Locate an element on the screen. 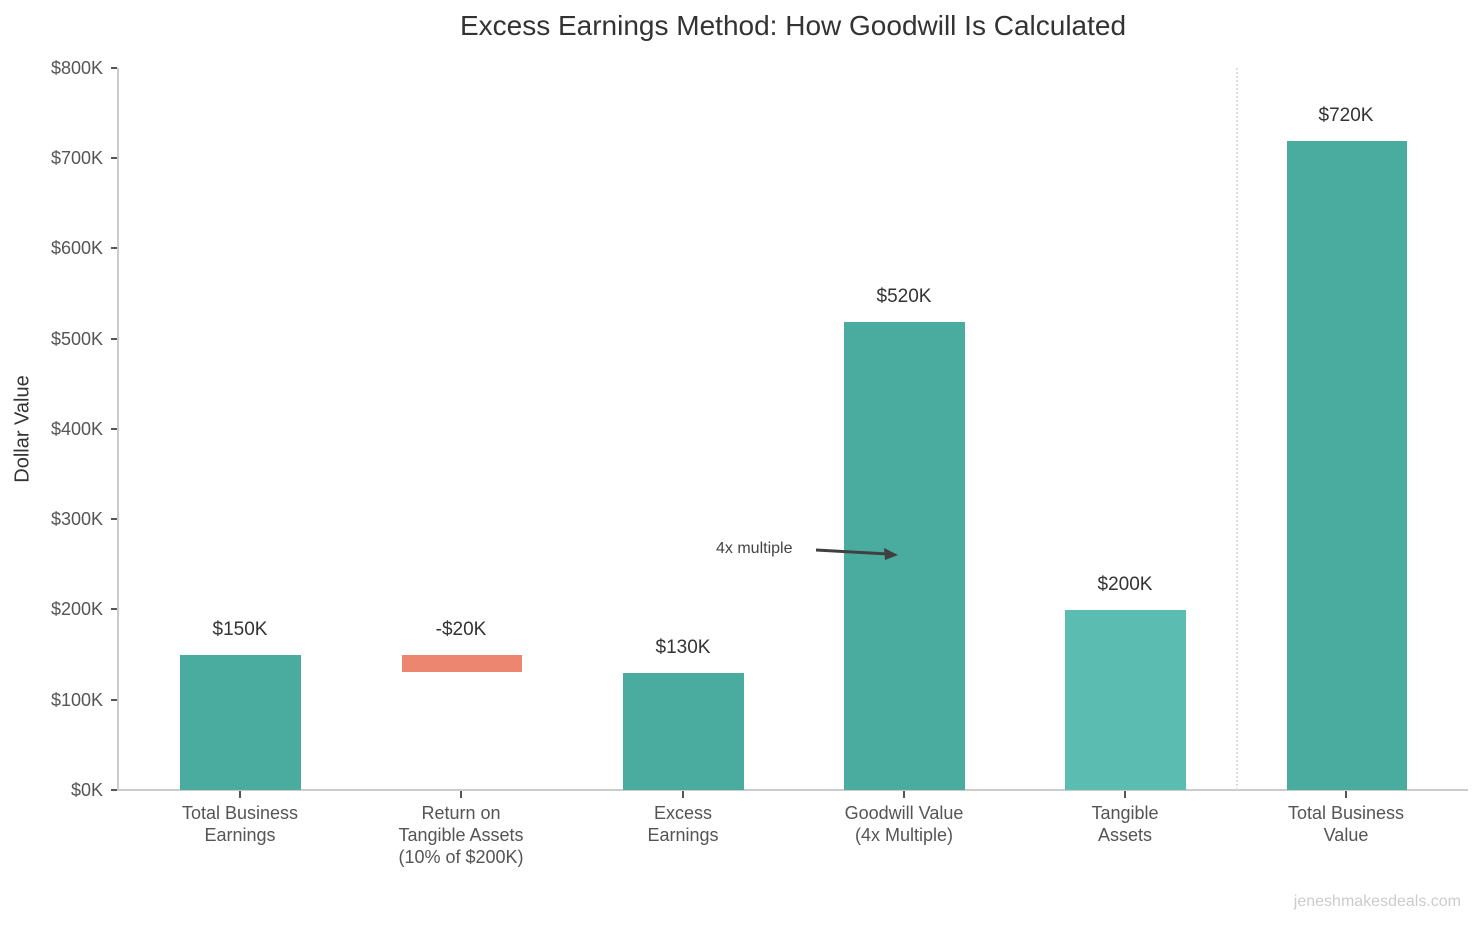 This screenshot has width=1483, height=925. y-tick-label: $800K is located at coordinates (76, 68).